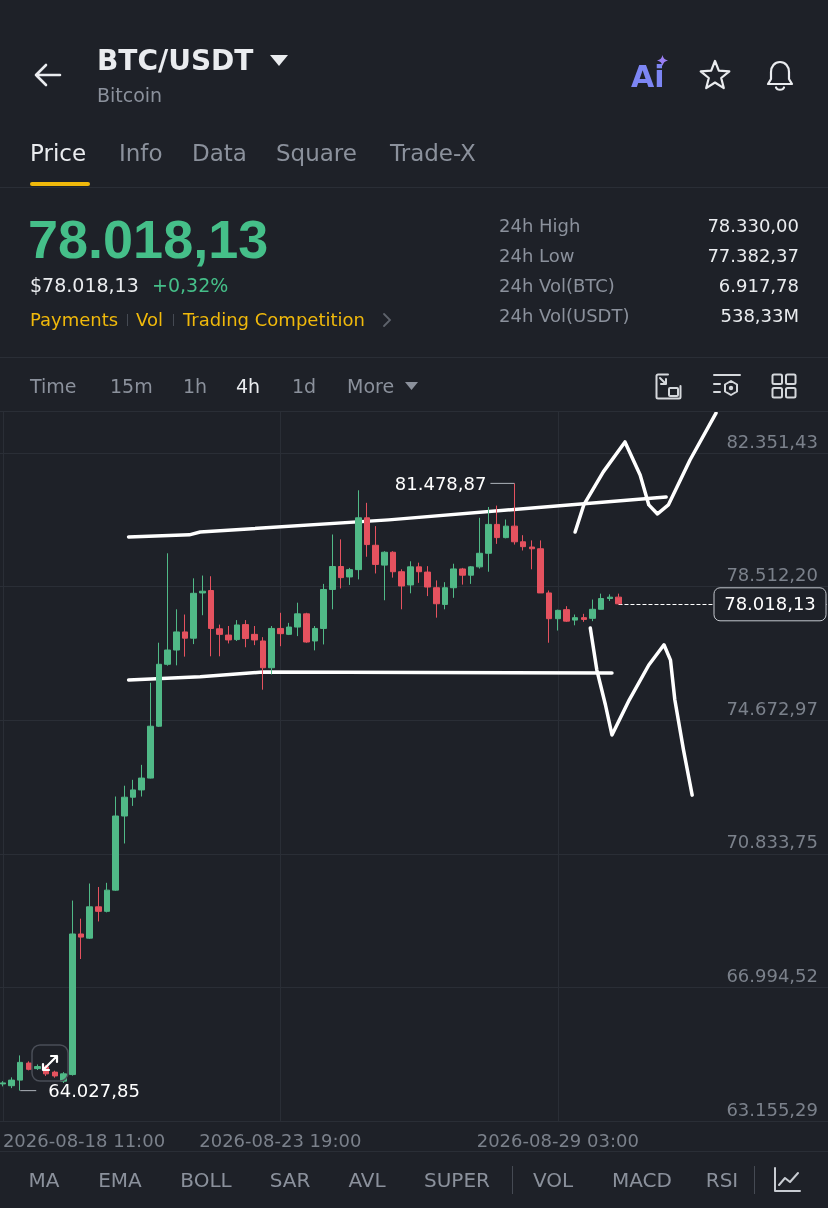 The width and height of the screenshot is (828, 1208). I want to click on text: $78.018,13, so click(84, 284).